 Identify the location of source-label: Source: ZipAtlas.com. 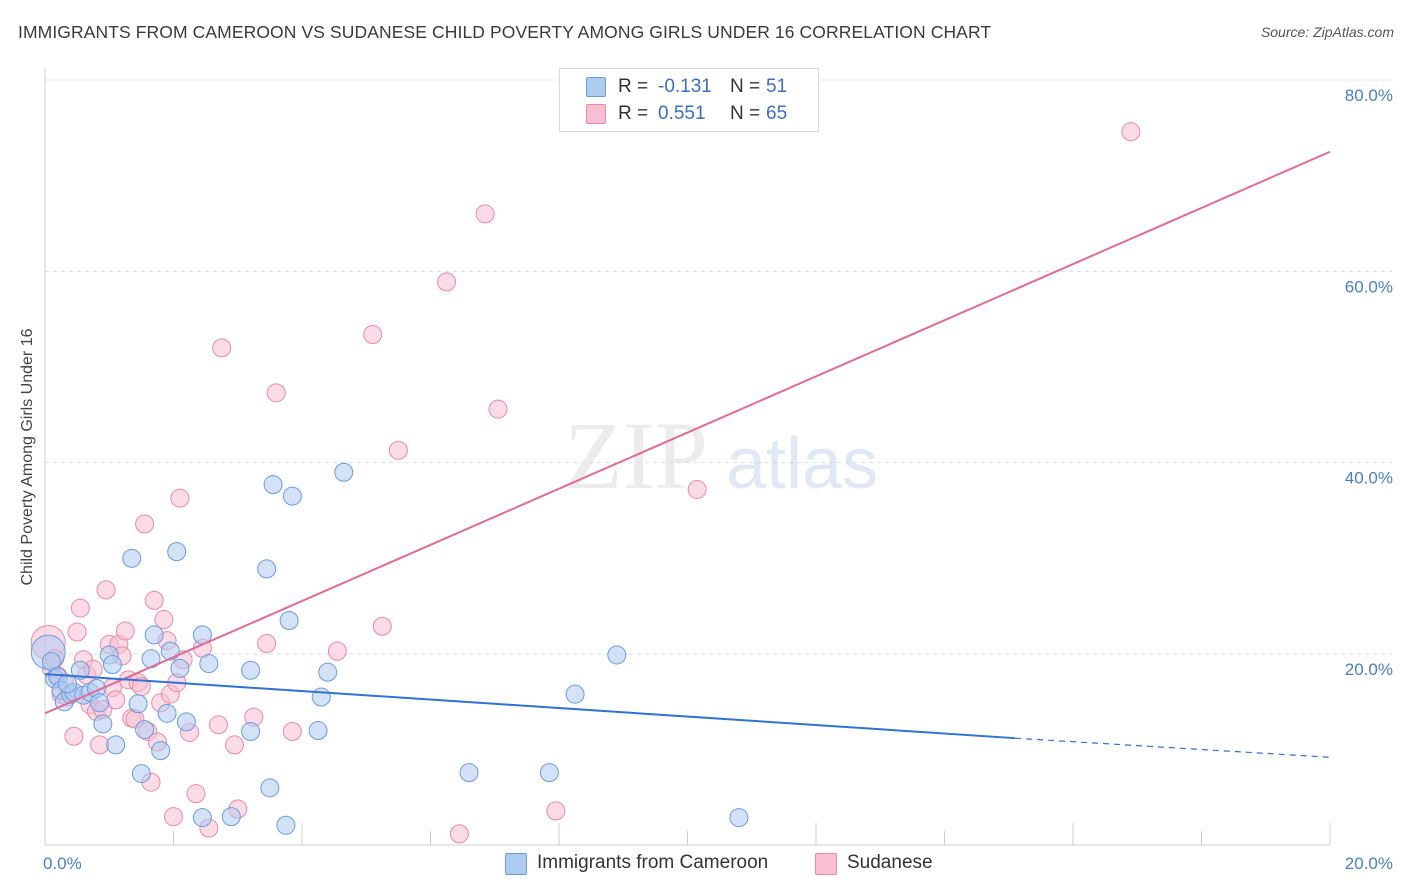
(1327, 32).